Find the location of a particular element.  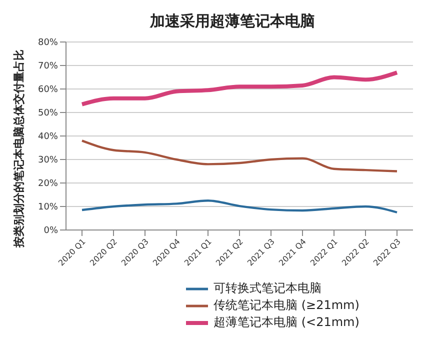

y-tick-label: 60% is located at coordinates (48, 90).